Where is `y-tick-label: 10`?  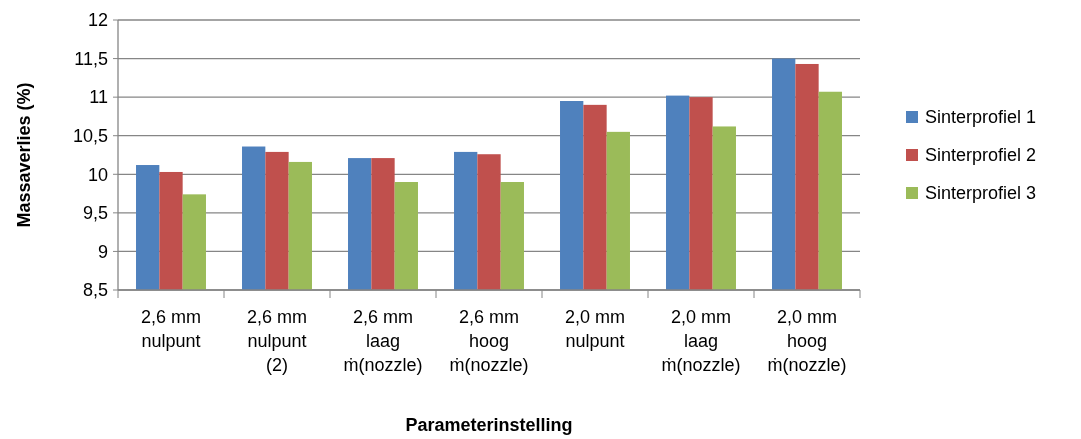 y-tick-label: 10 is located at coordinates (97, 174).